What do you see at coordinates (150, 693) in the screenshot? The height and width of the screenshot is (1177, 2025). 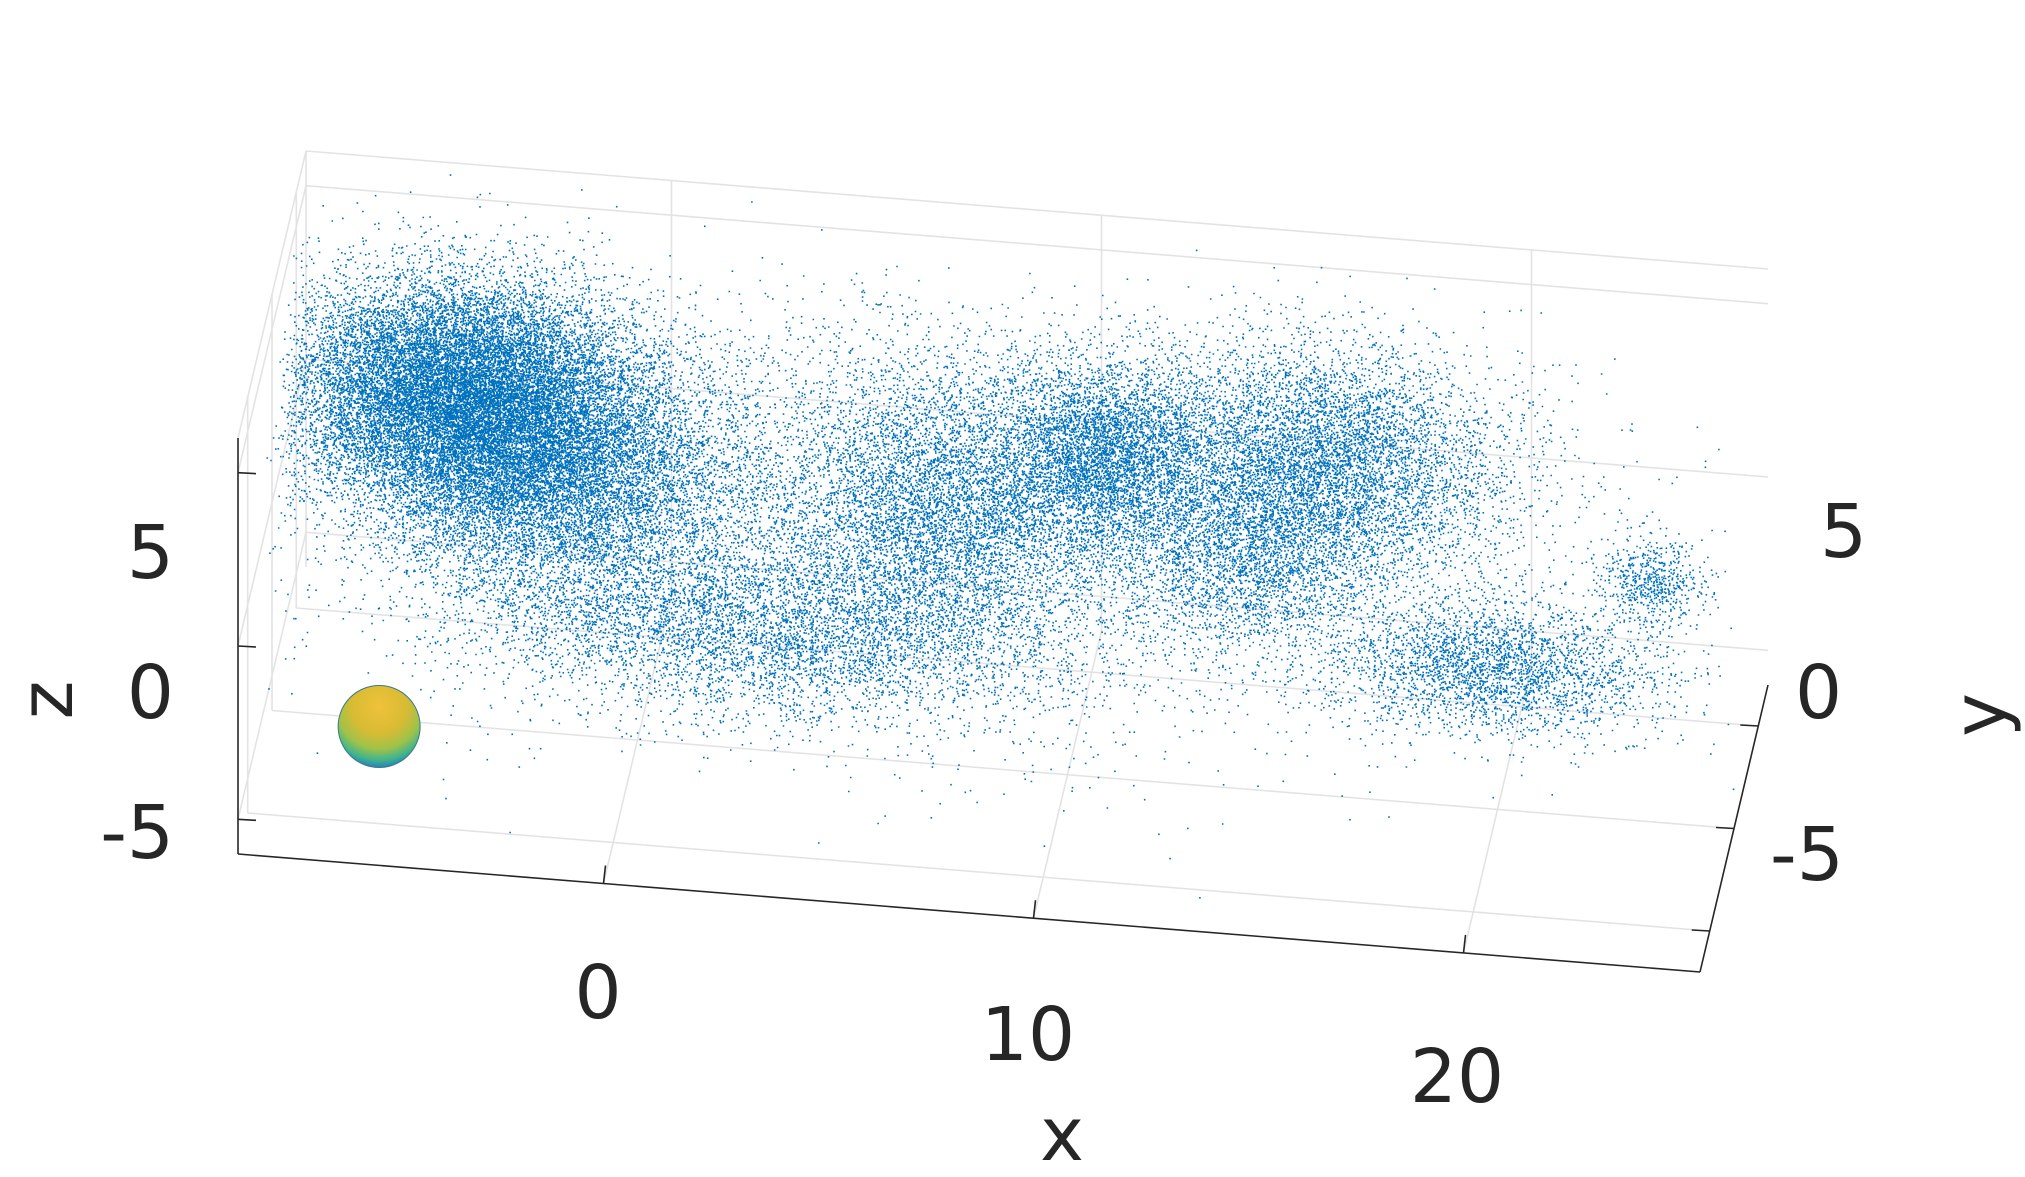 I see `z-tick-label: 0` at bounding box center [150, 693].